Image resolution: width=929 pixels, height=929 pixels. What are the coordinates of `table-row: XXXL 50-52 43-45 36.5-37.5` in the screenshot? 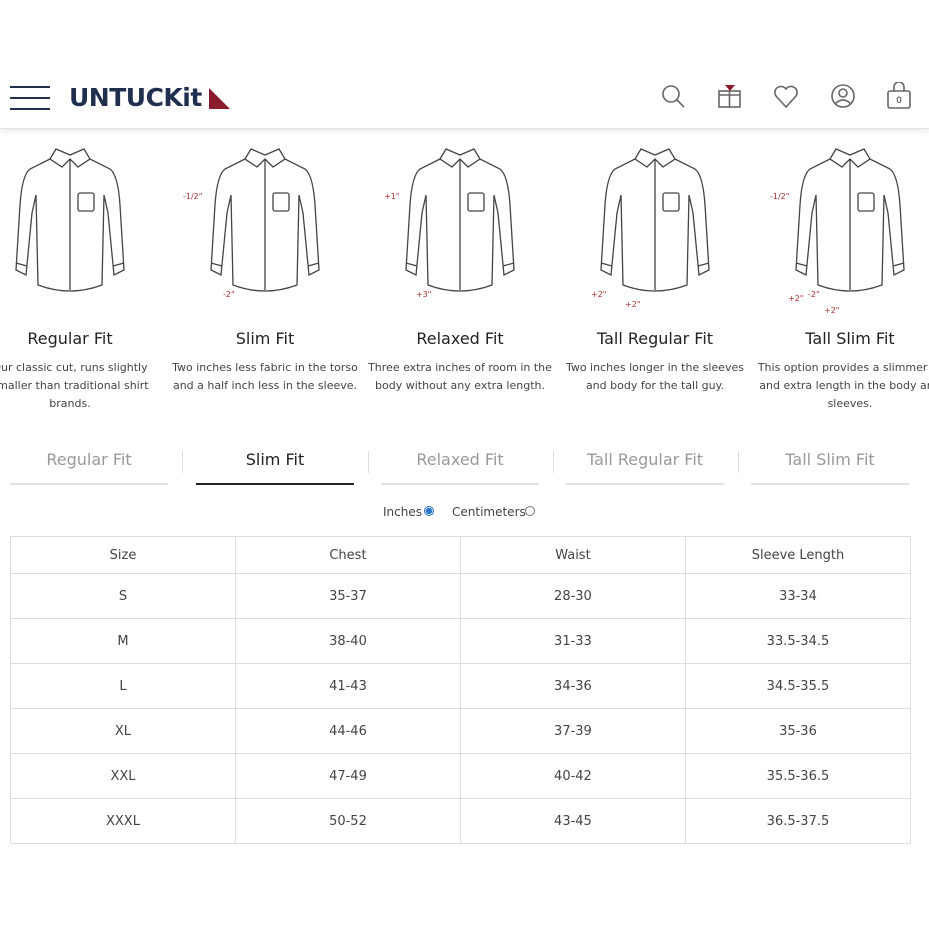 It's located at (461, 821).